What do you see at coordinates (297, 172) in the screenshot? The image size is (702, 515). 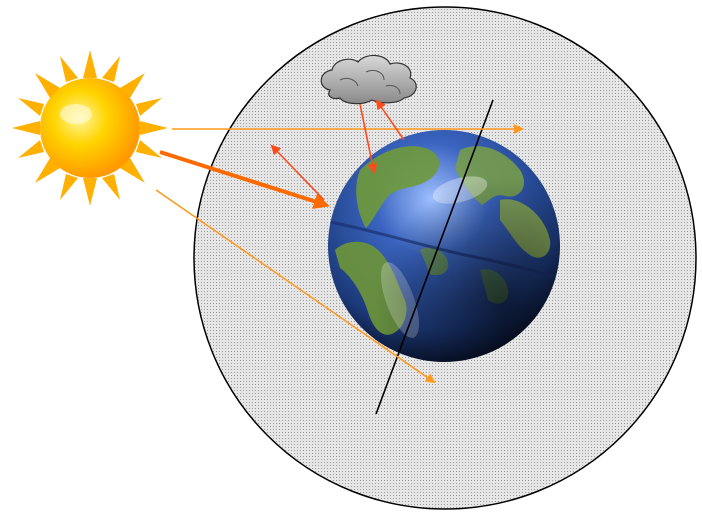 I see `arrow-reflected-surface` at bounding box center [297, 172].